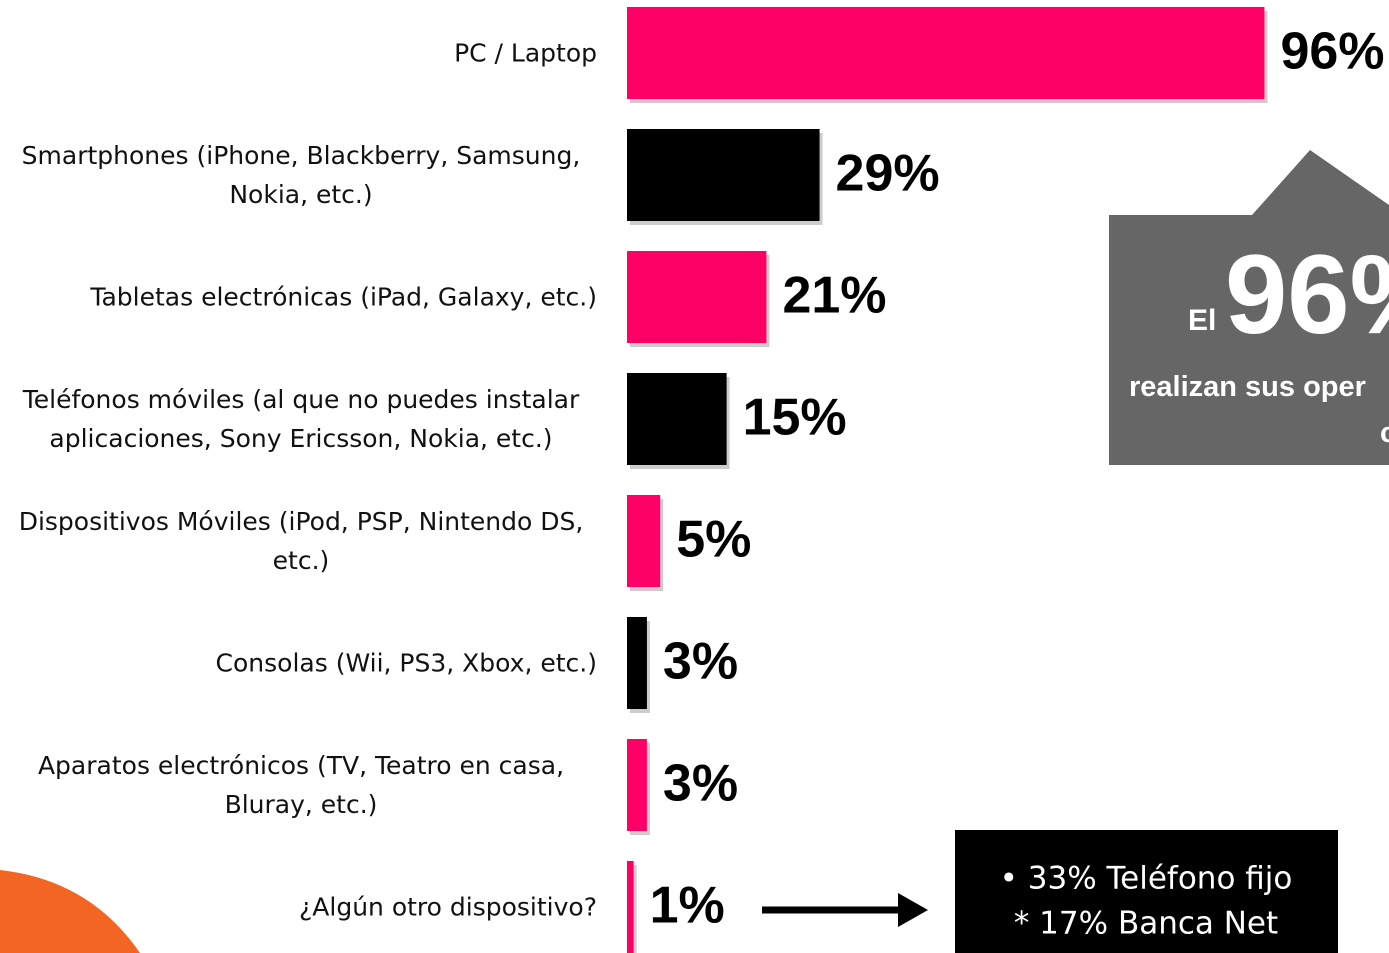 The height and width of the screenshot is (953, 1389). Describe the element at coordinates (525, 53) in the screenshot. I see `category-label: PC / Laptop` at that location.